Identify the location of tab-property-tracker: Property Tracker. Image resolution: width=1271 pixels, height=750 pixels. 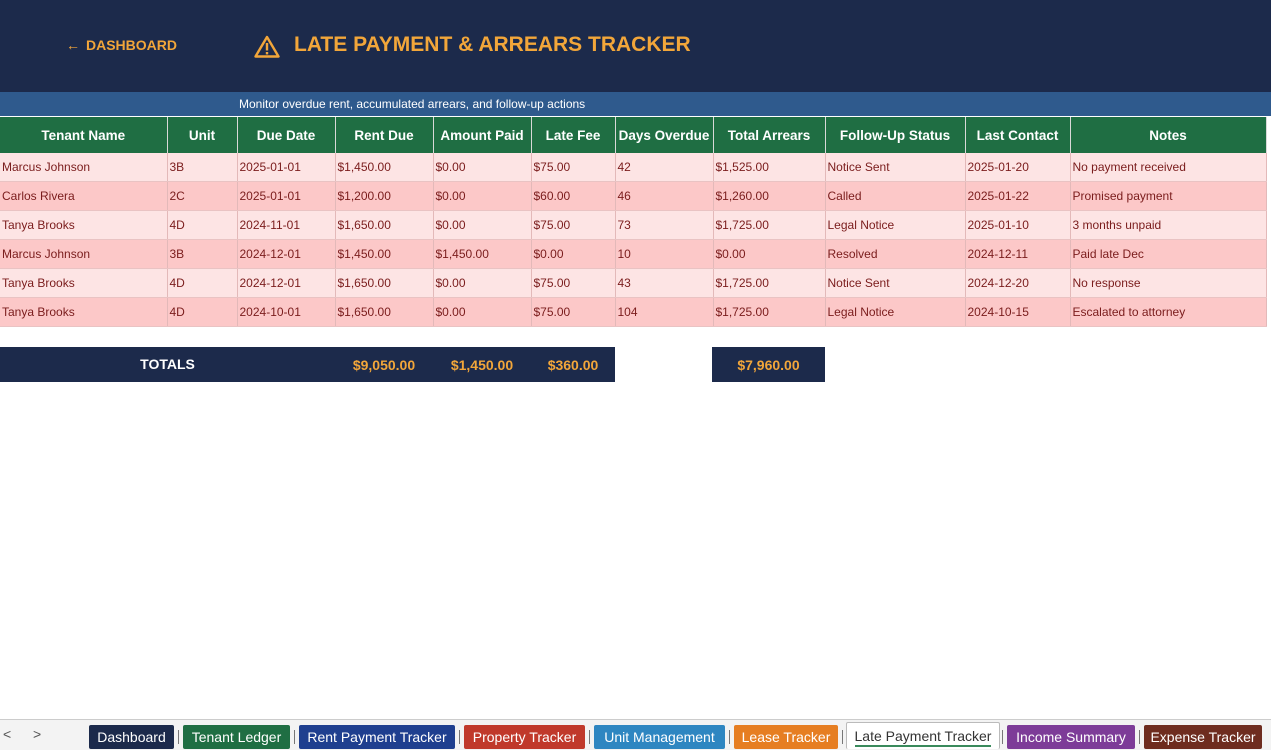
(524, 737).